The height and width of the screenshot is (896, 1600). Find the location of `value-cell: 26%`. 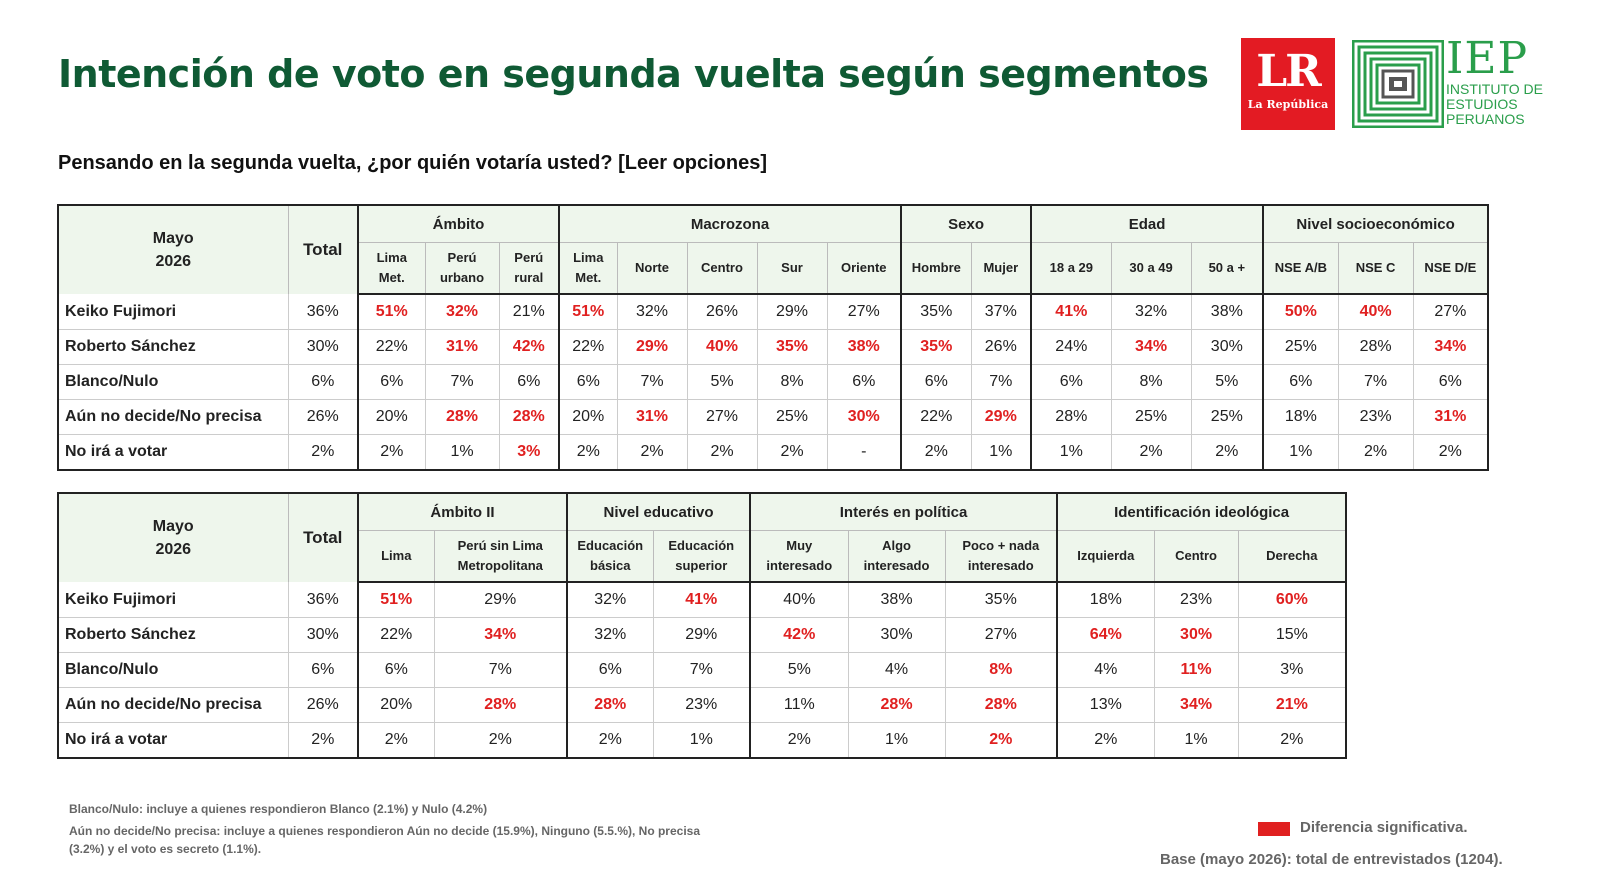

value-cell: 26% is located at coordinates (721, 312).